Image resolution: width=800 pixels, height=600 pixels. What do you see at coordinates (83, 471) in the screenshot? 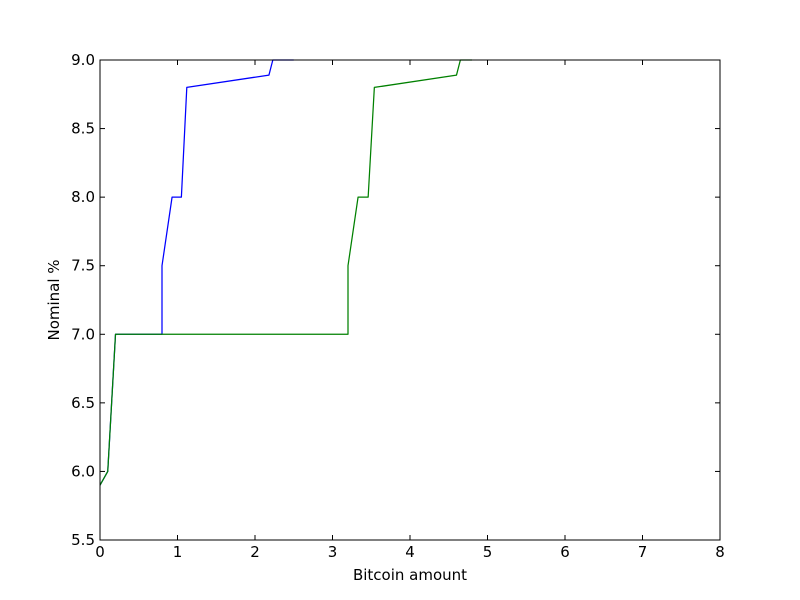
I see `y-tick-label-1: 6.0` at bounding box center [83, 471].